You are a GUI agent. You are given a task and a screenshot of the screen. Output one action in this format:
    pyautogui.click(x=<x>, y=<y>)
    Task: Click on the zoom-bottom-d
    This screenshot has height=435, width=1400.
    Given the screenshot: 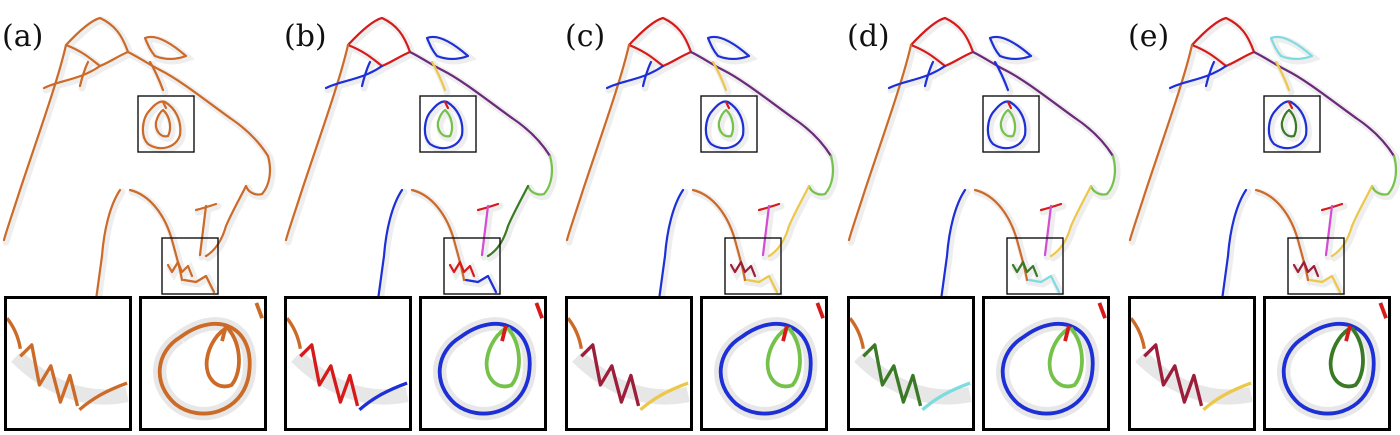 What is the action you would take?
    pyautogui.click(x=911, y=363)
    